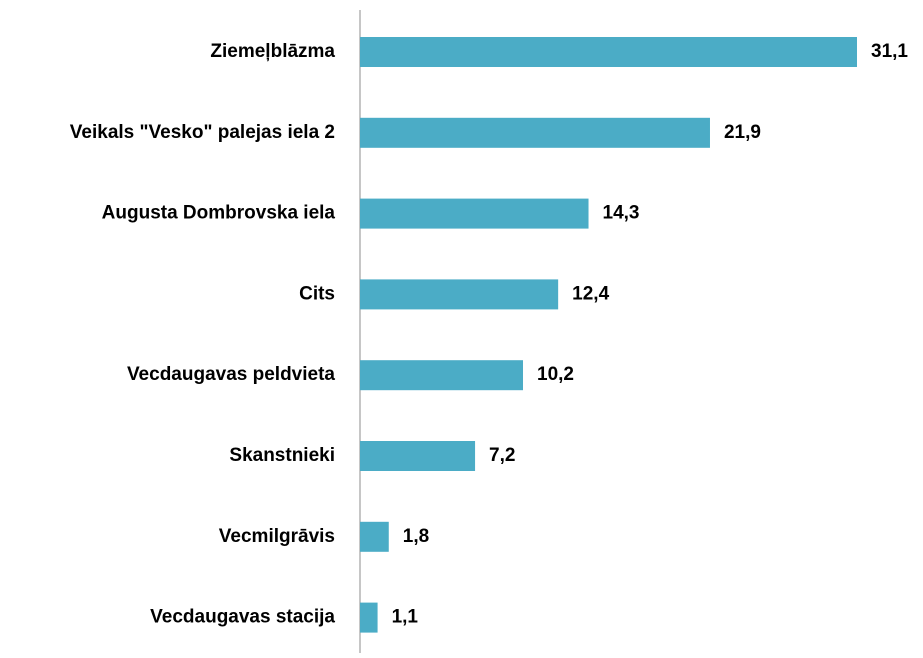 Image resolution: width=923 pixels, height=658 pixels. What do you see at coordinates (621, 213) in the screenshot?
I see `value-label: 14,3` at bounding box center [621, 213].